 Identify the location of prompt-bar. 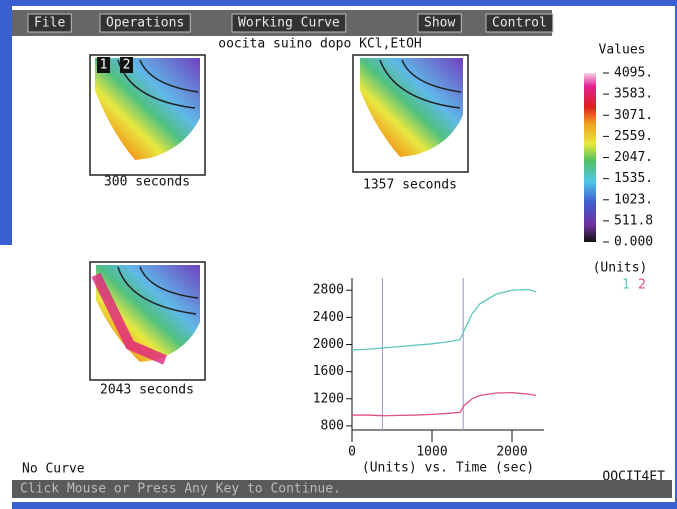
(342, 489).